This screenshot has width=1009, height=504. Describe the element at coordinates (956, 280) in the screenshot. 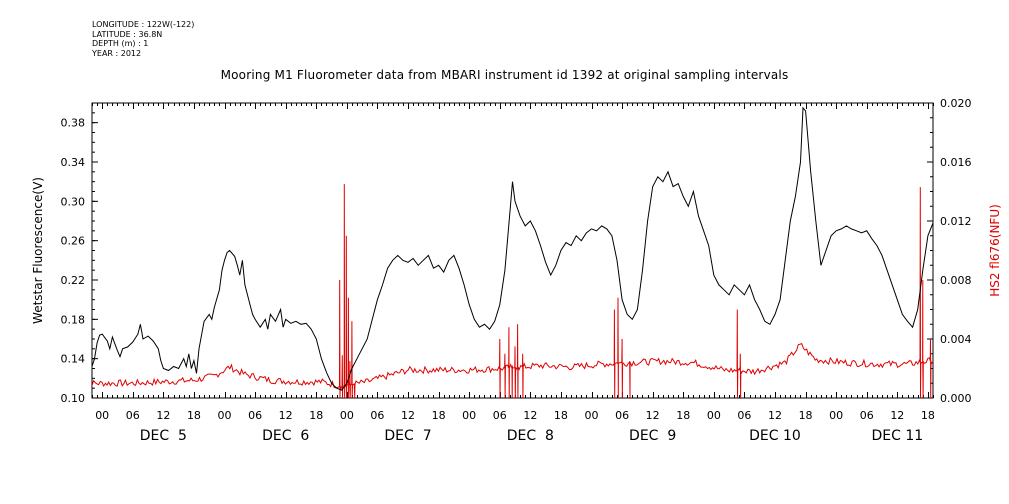

I see `y-right-tick-label: 0.008` at that location.